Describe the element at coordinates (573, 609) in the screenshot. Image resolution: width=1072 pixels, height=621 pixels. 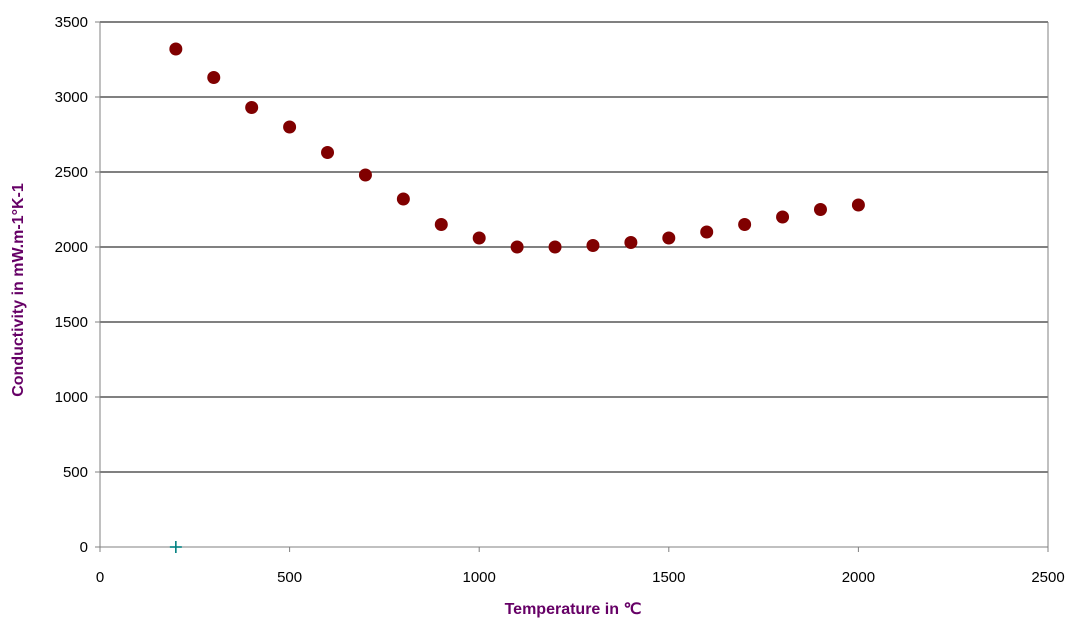
I see `x-axis-title: Temperature in ℃` at that location.